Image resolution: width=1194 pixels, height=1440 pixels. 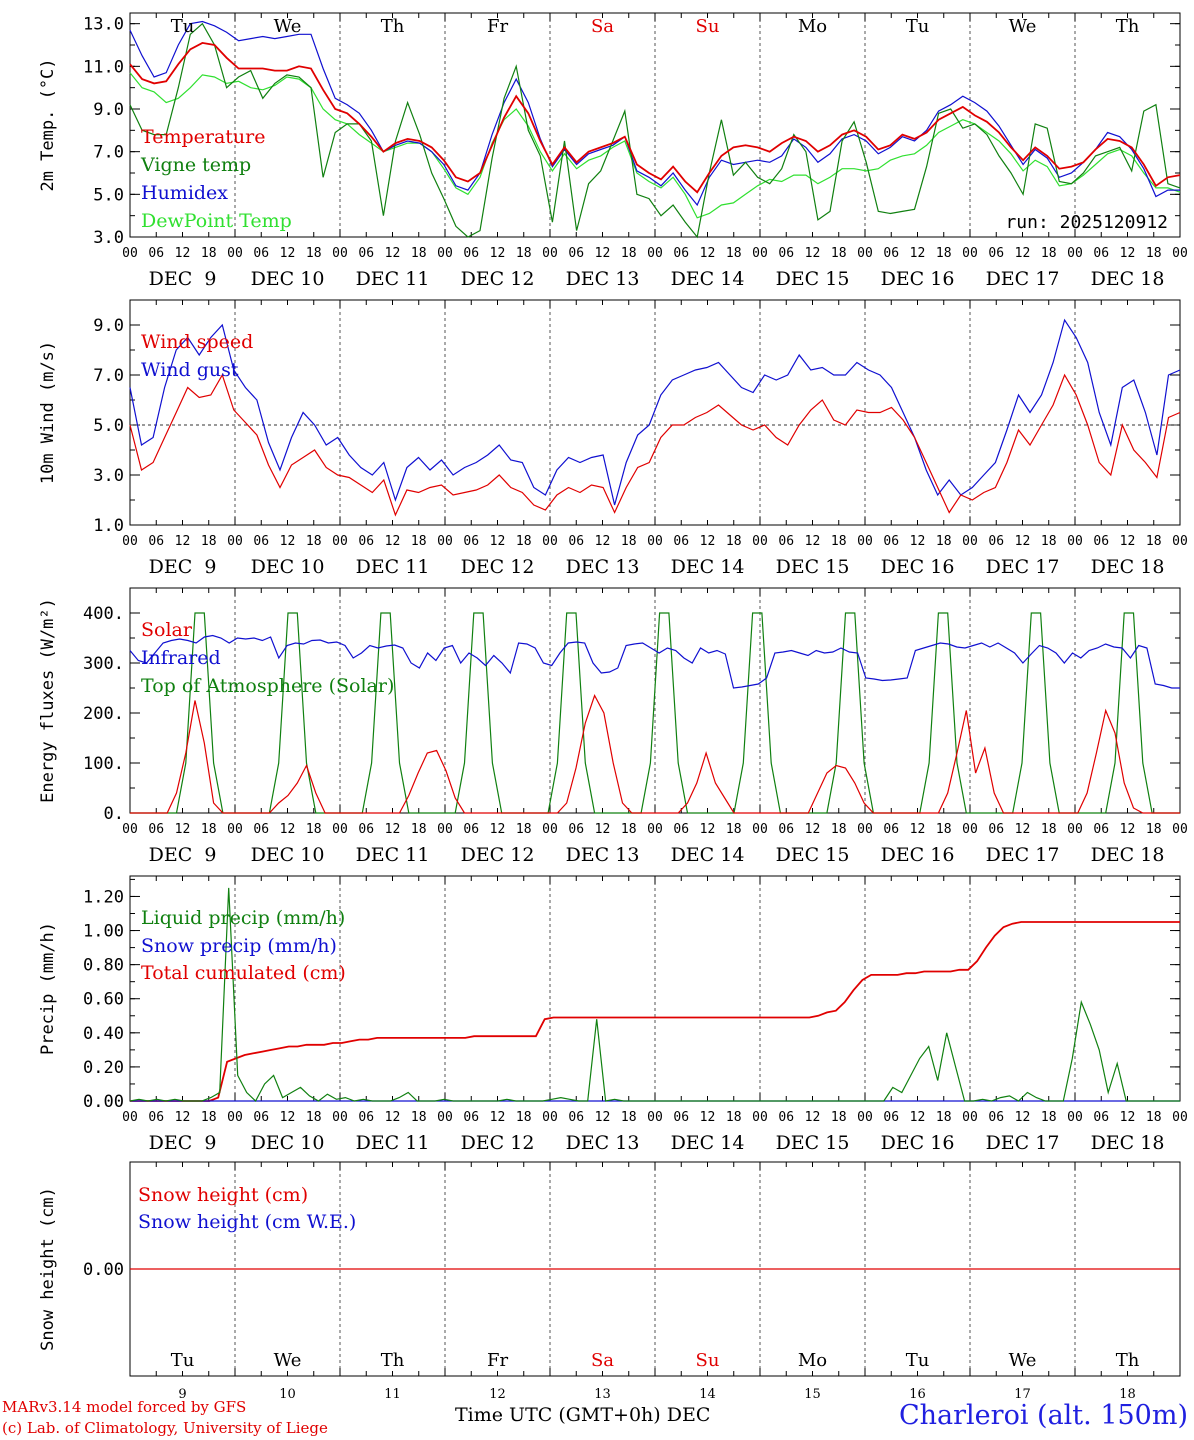 I want to click on y-tick-label: 9.0, so click(x=108, y=326).